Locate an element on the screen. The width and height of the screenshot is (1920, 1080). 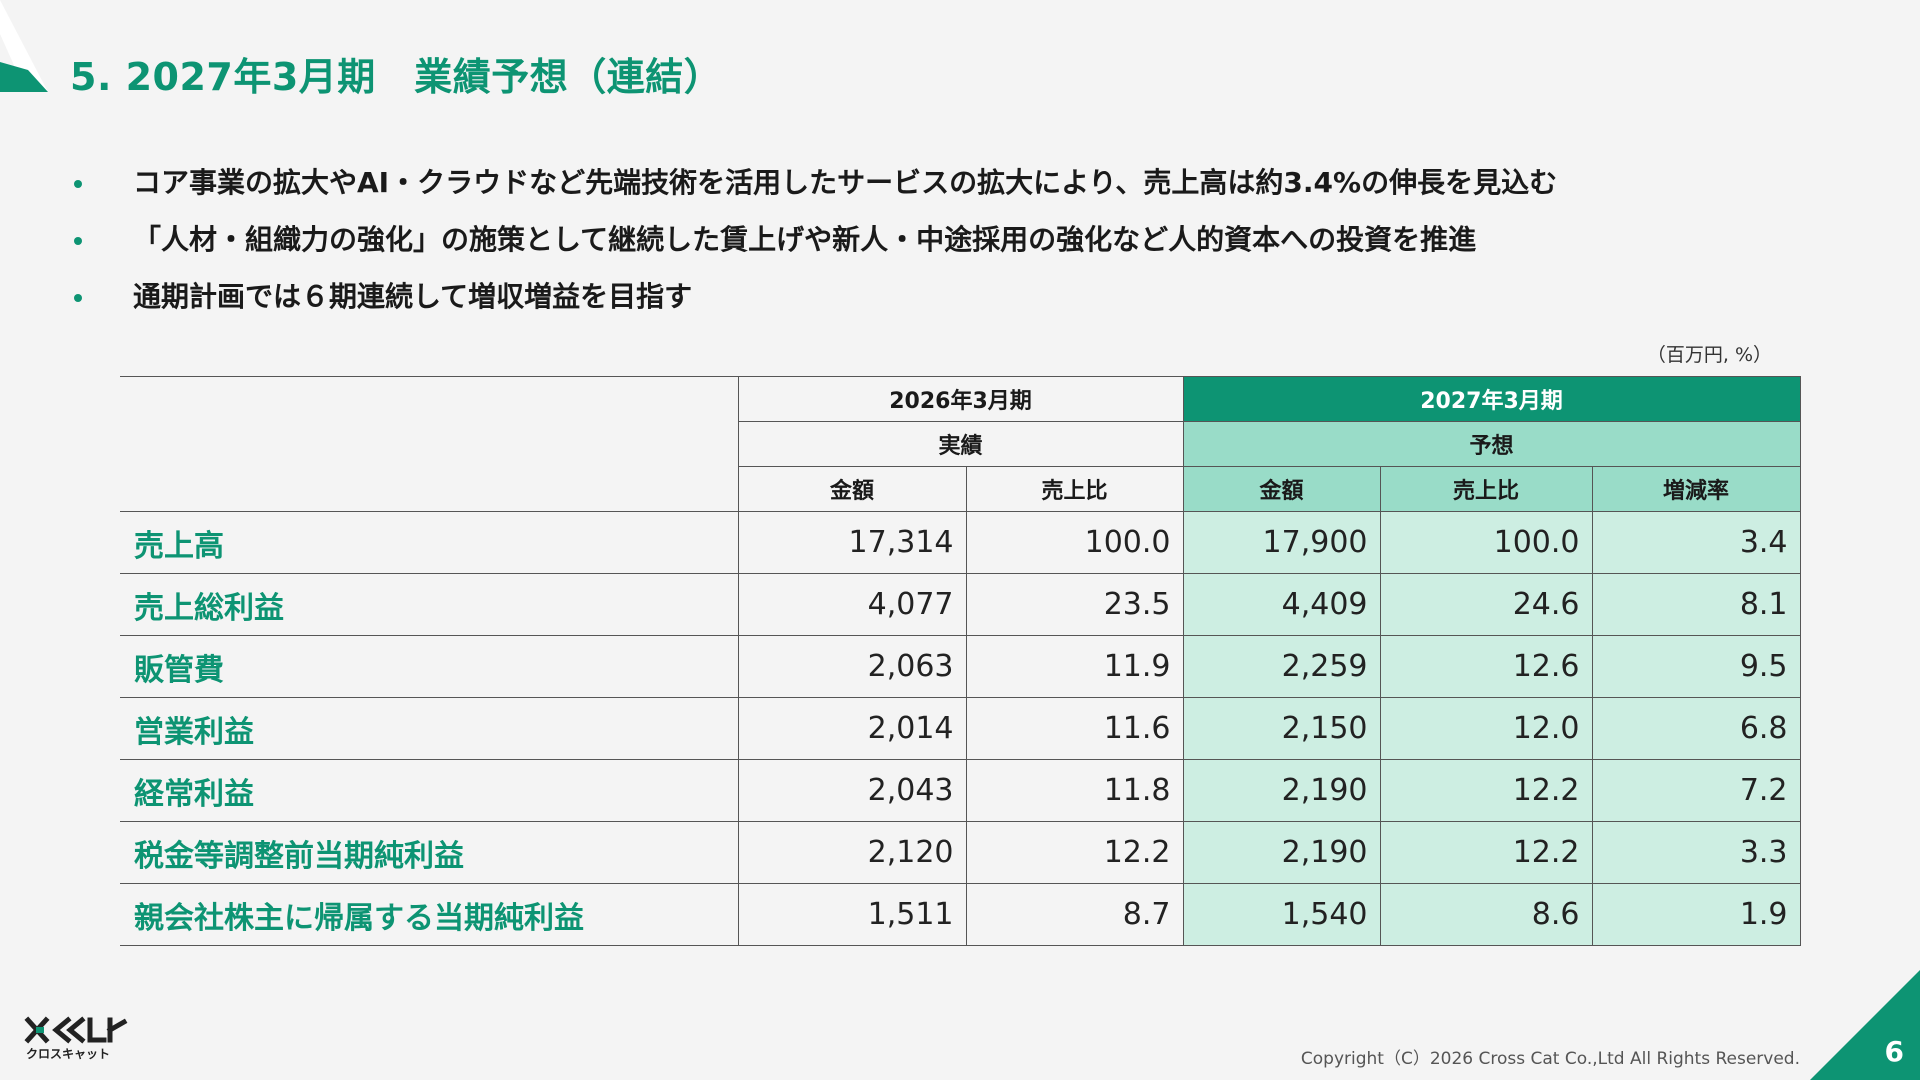
header-blank-cell is located at coordinates (429, 444).